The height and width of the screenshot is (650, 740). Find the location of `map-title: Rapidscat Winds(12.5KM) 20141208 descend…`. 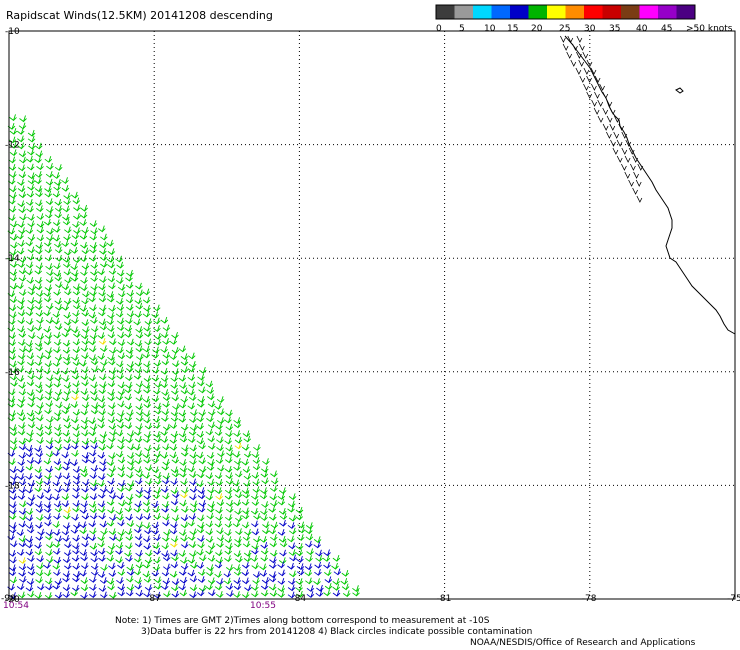

map-title: Rapidscat Winds(12.5KM) 20141208 descend… is located at coordinates (139, 15).